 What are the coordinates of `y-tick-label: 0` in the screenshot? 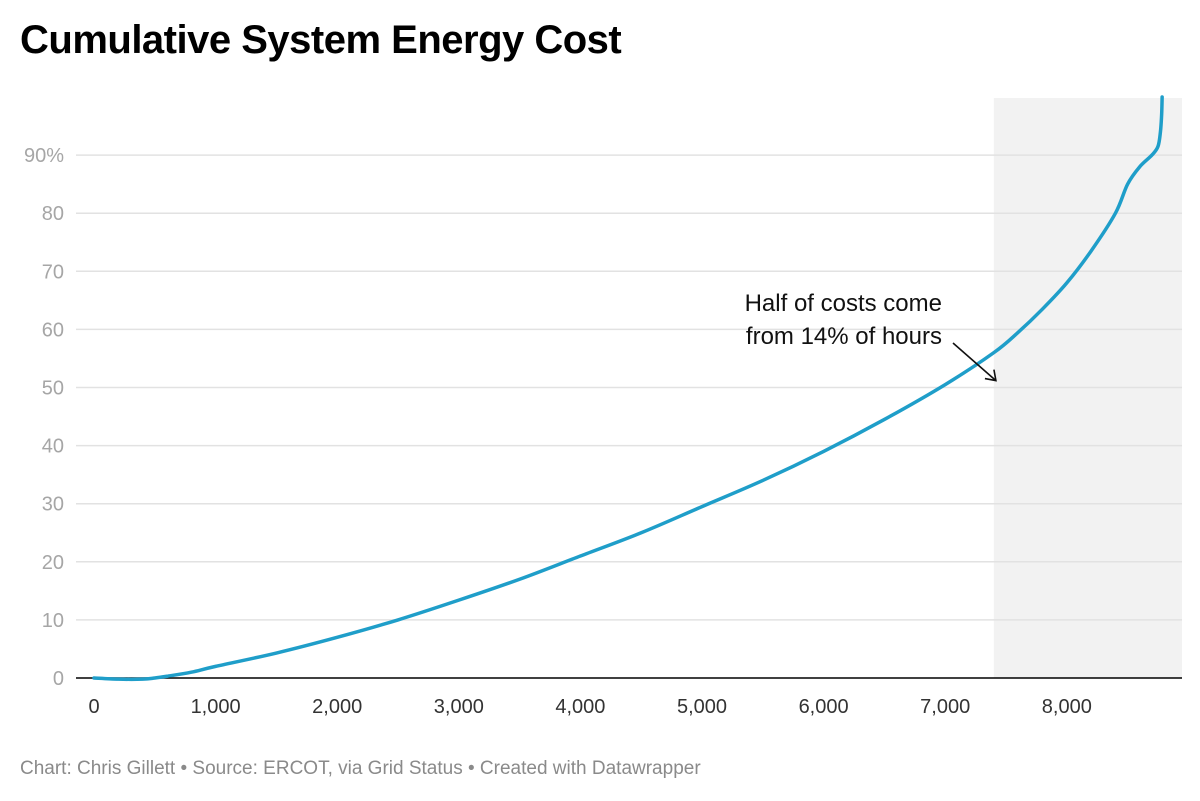 It's located at (58, 679).